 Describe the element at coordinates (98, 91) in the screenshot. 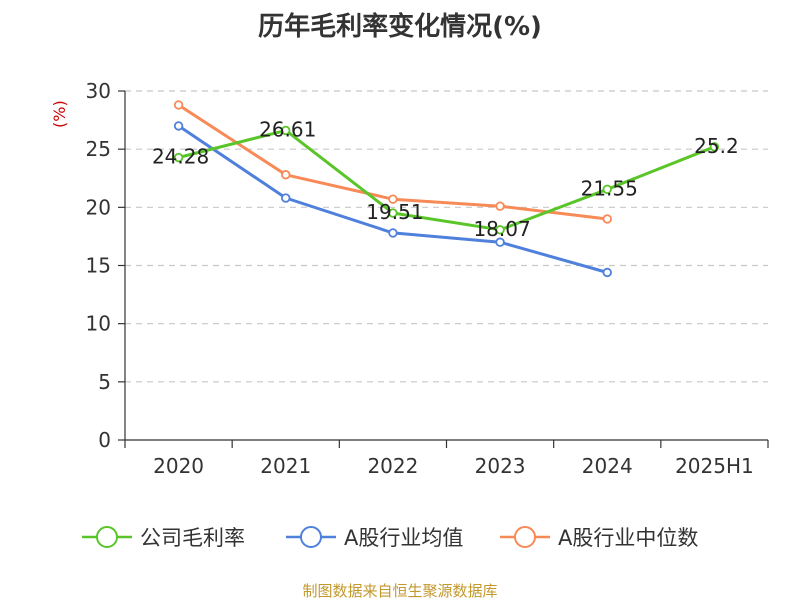

I see `y-tick-label: 30` at that location.